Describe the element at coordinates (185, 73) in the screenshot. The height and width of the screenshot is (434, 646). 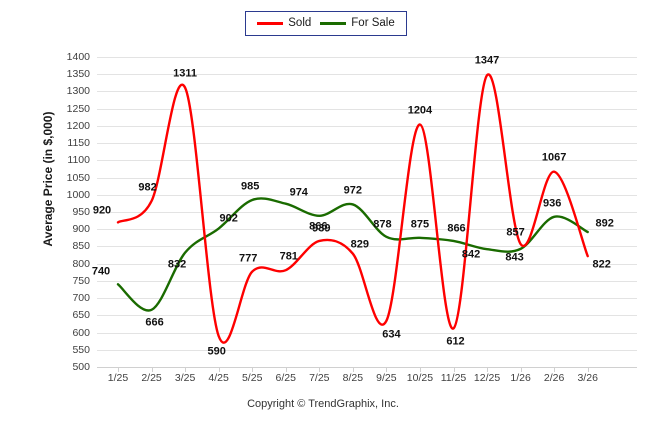
I see `data-point-label: 1311` at that location.